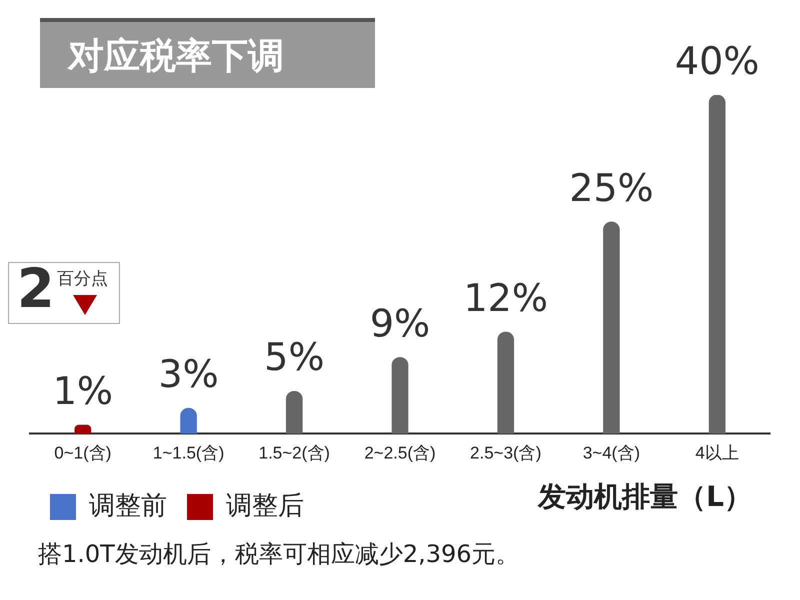  What do you see at coordinates (400, 452) in the screenshot?
I see `x-tick-label: 2~2.5(含)` at bounding box center [400, 452].